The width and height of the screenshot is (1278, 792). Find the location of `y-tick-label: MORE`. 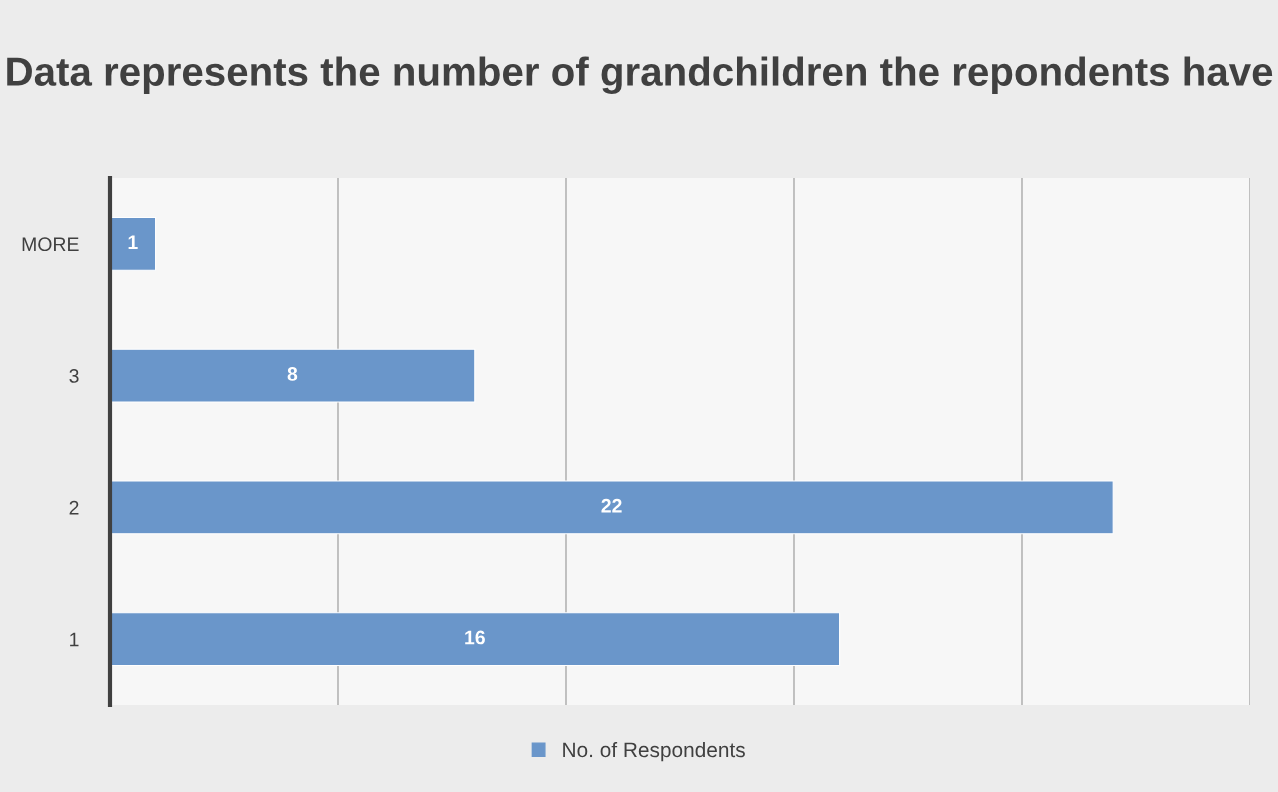

y-tick-label: MORE is located at coordinates (50, 244).